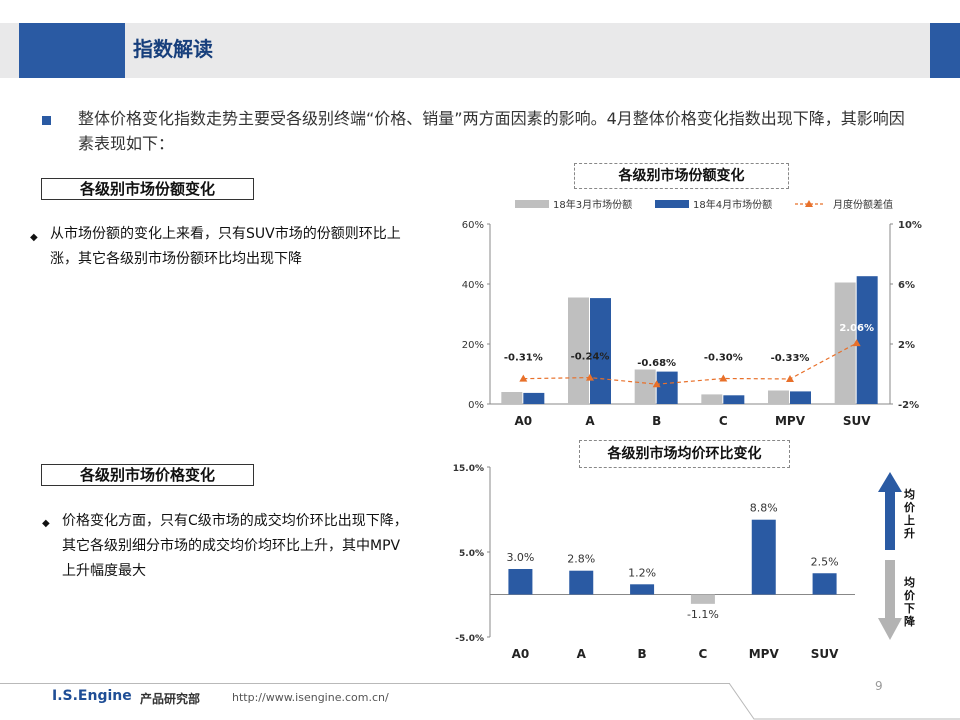 This screenshot has height=720, width=960. Describe the element at coordinates (703, 614) in the screenshot. I see `data-label: -1.1%` at that location.